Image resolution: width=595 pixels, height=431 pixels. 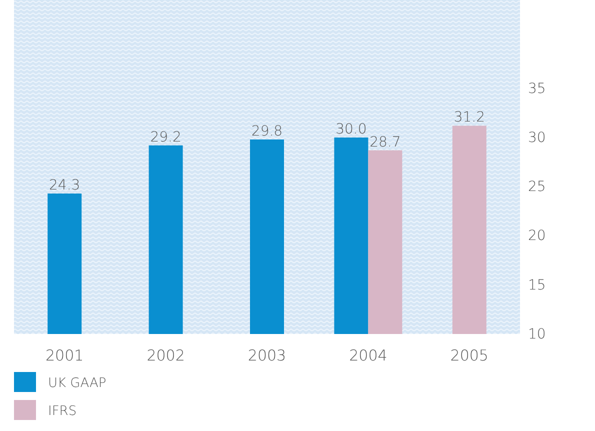 I want to click on legend-label: IFRS, so click(x=62, y=411).